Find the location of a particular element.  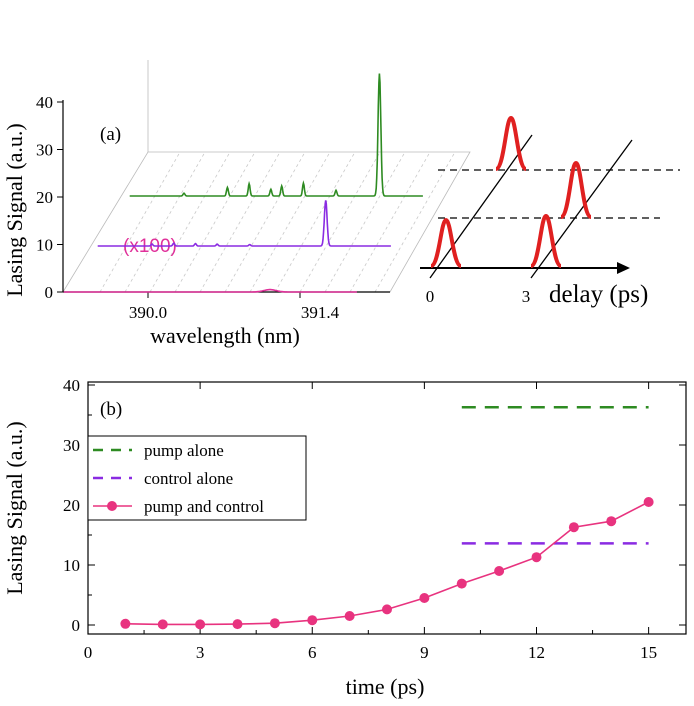

panel-a-floor is located at coordinates (266, 222).